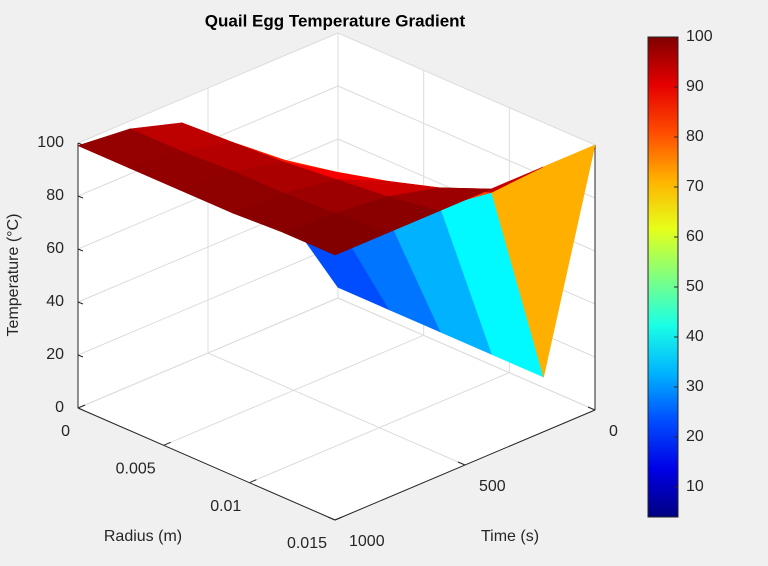 Image resolution: width=768 pixels, height=566 pixels. What do you see at coordinates (55, 354) in the screenshot?
I see `z-tick-label: 20` at bounding box center [55, 354].